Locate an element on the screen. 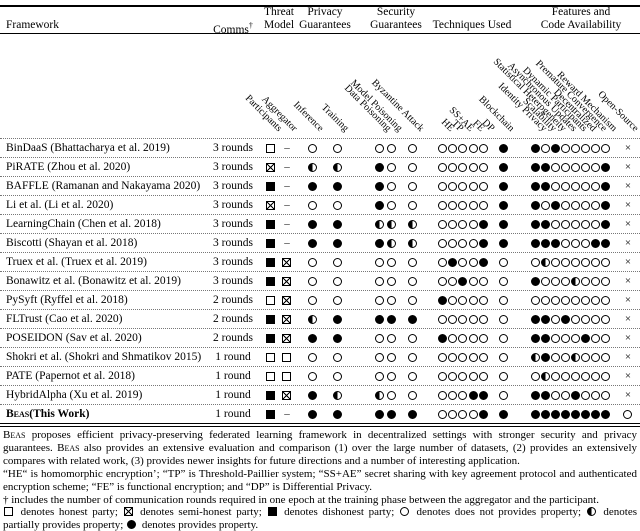 This screenshot has height=531, width=640. legend-symbol-c50 is located at coordinates (591, 512).